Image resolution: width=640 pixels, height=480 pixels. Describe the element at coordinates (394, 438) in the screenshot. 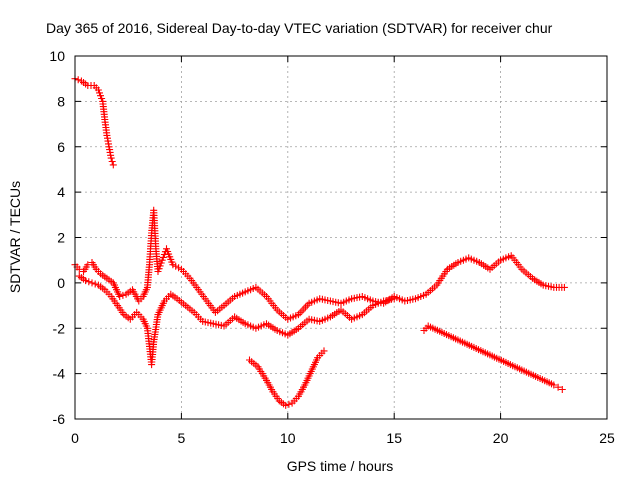

I see `x-tick-label: 15` at that location.